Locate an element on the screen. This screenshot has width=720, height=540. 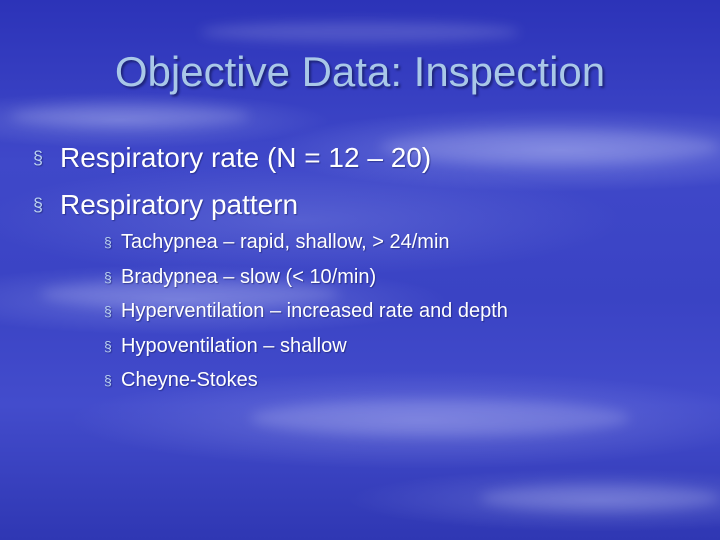
sub-bullet-item: § Bradypnea – slow (< 10/min) is located at coordinates (306, 280).